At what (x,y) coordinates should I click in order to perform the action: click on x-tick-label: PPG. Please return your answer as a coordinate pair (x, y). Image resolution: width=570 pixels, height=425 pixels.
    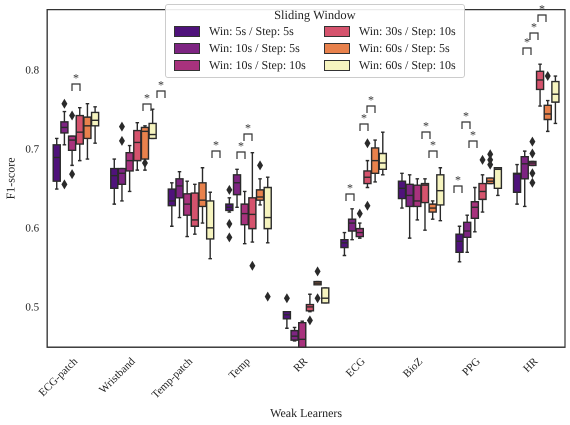
    Looking at the image, I should click on (471, 367).